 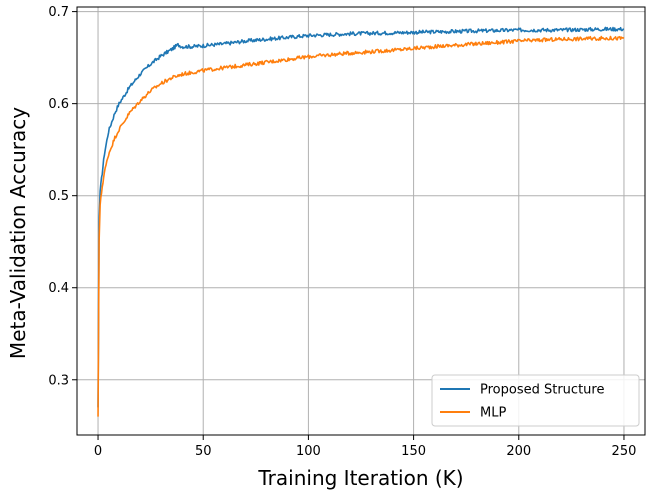 I want to click on x-tick-label: 250, so click(x=624, y=451).